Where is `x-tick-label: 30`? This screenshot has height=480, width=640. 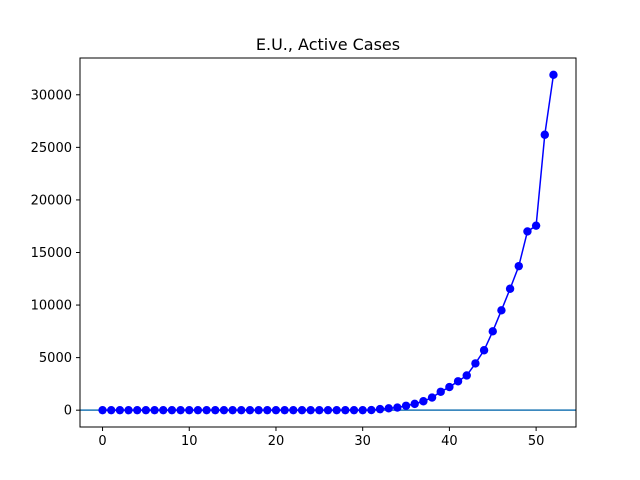 x-tick-label: 30 is located at coordinates (362, 441).